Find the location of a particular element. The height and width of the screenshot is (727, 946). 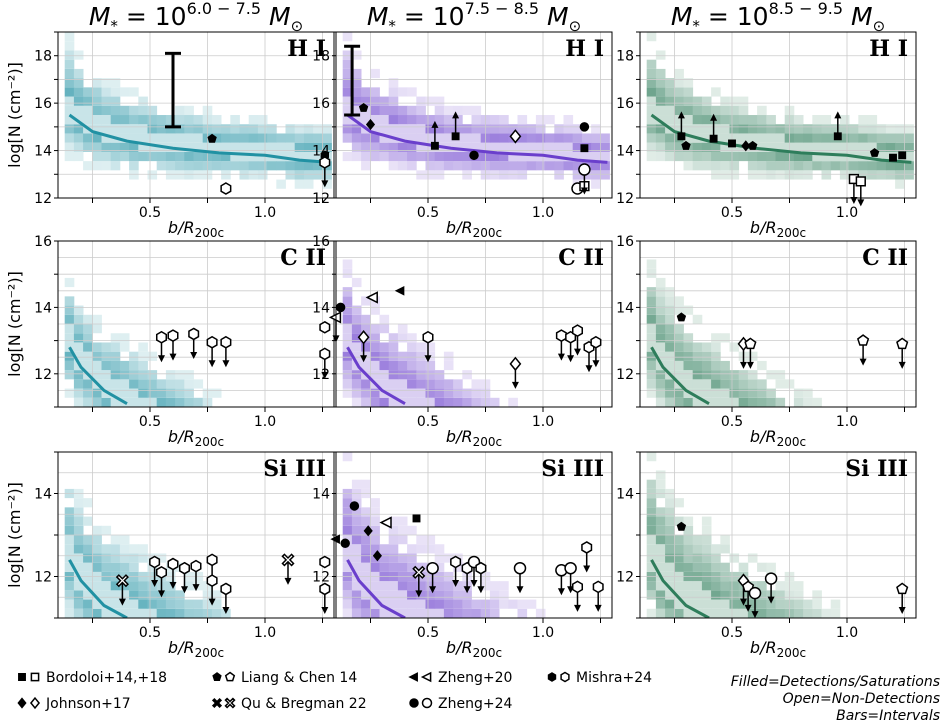

data-point-circle is located at coordinates (520, 568).